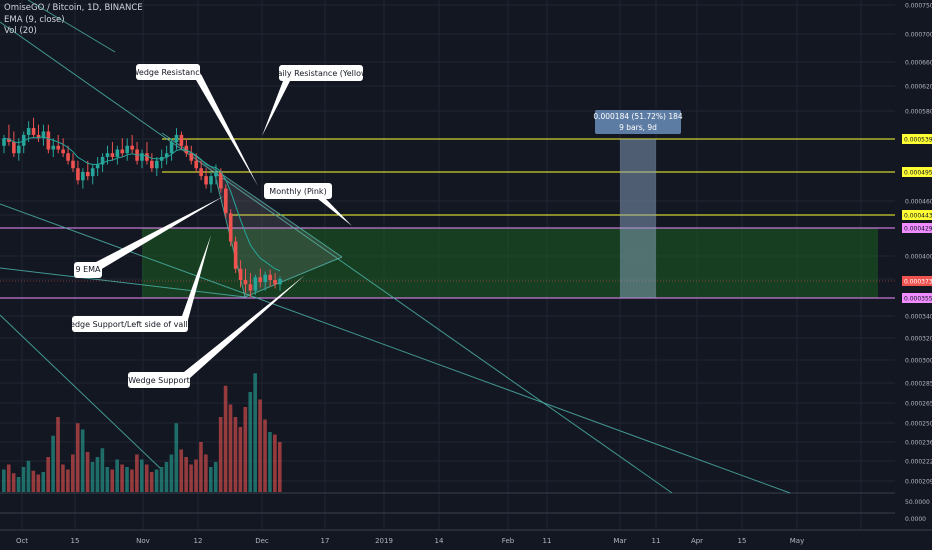 The image size is (932, 550). What do you see at coordinates (918, 216) in the screenshot?
I see `price-label-text: 0.000443` at bounding box center [918, 216].